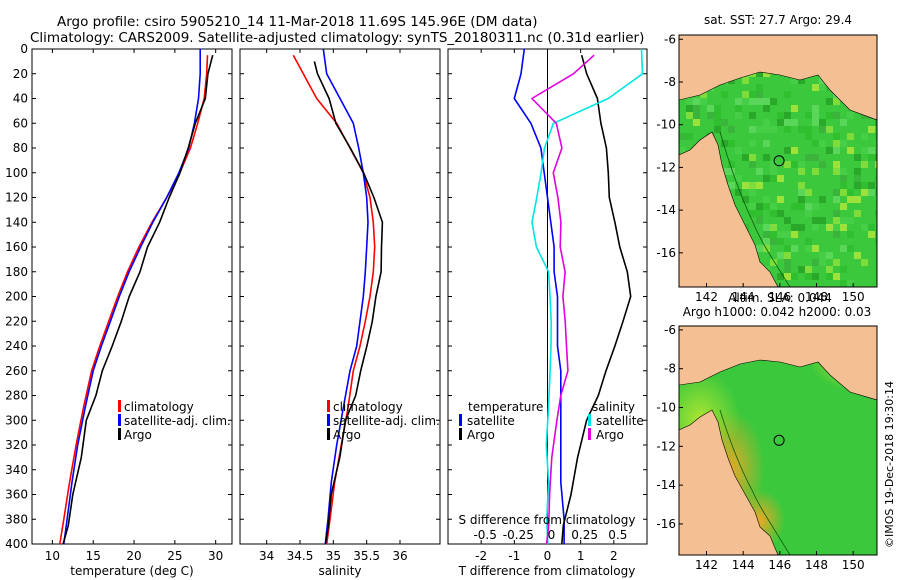 This screenshot has width=900, height=580. I want to click on map-x-tick-label: 150, so click(853, 297).